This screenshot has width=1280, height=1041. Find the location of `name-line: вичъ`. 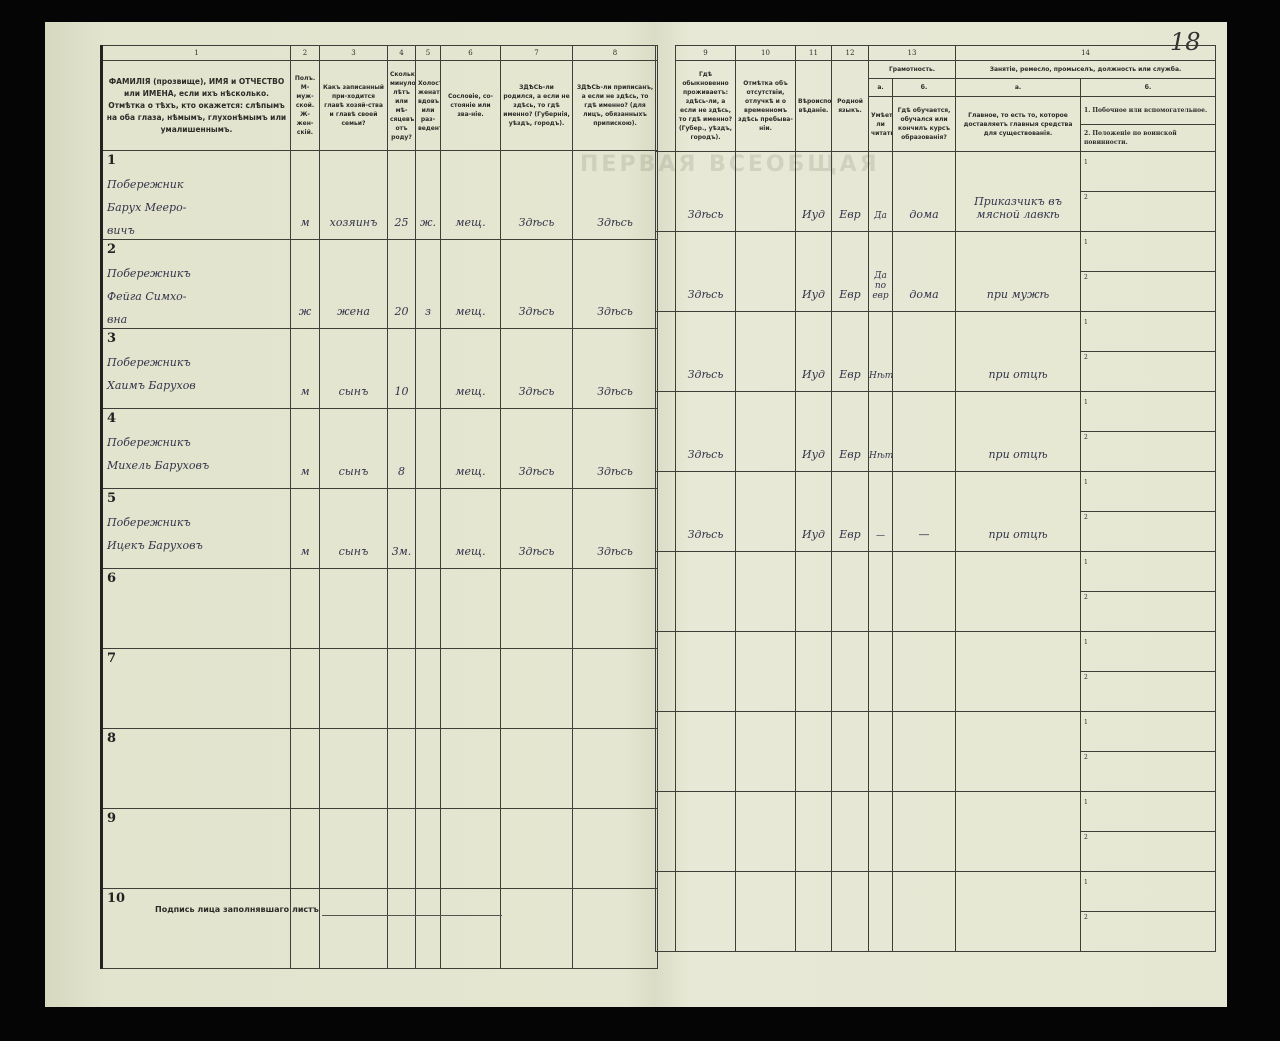

name-line: вичъ is located at coordinates (121, 230).